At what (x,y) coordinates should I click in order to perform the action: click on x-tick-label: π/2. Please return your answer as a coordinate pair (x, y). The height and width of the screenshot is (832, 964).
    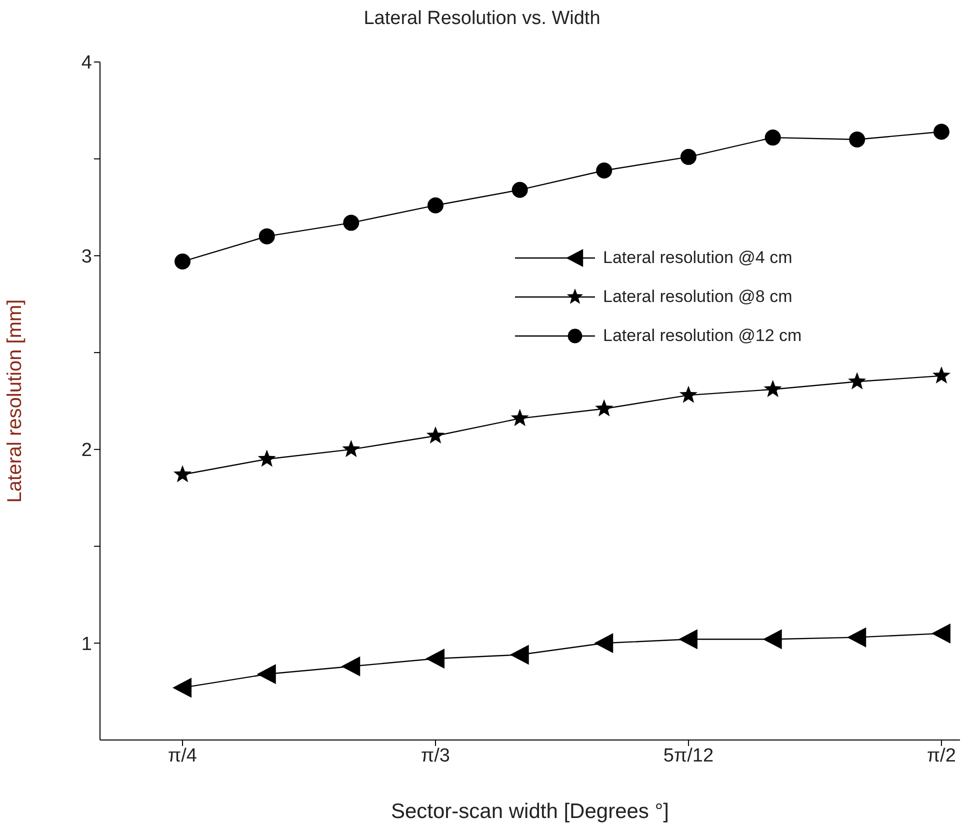
    Looking at the image, I should click on (941, 755).